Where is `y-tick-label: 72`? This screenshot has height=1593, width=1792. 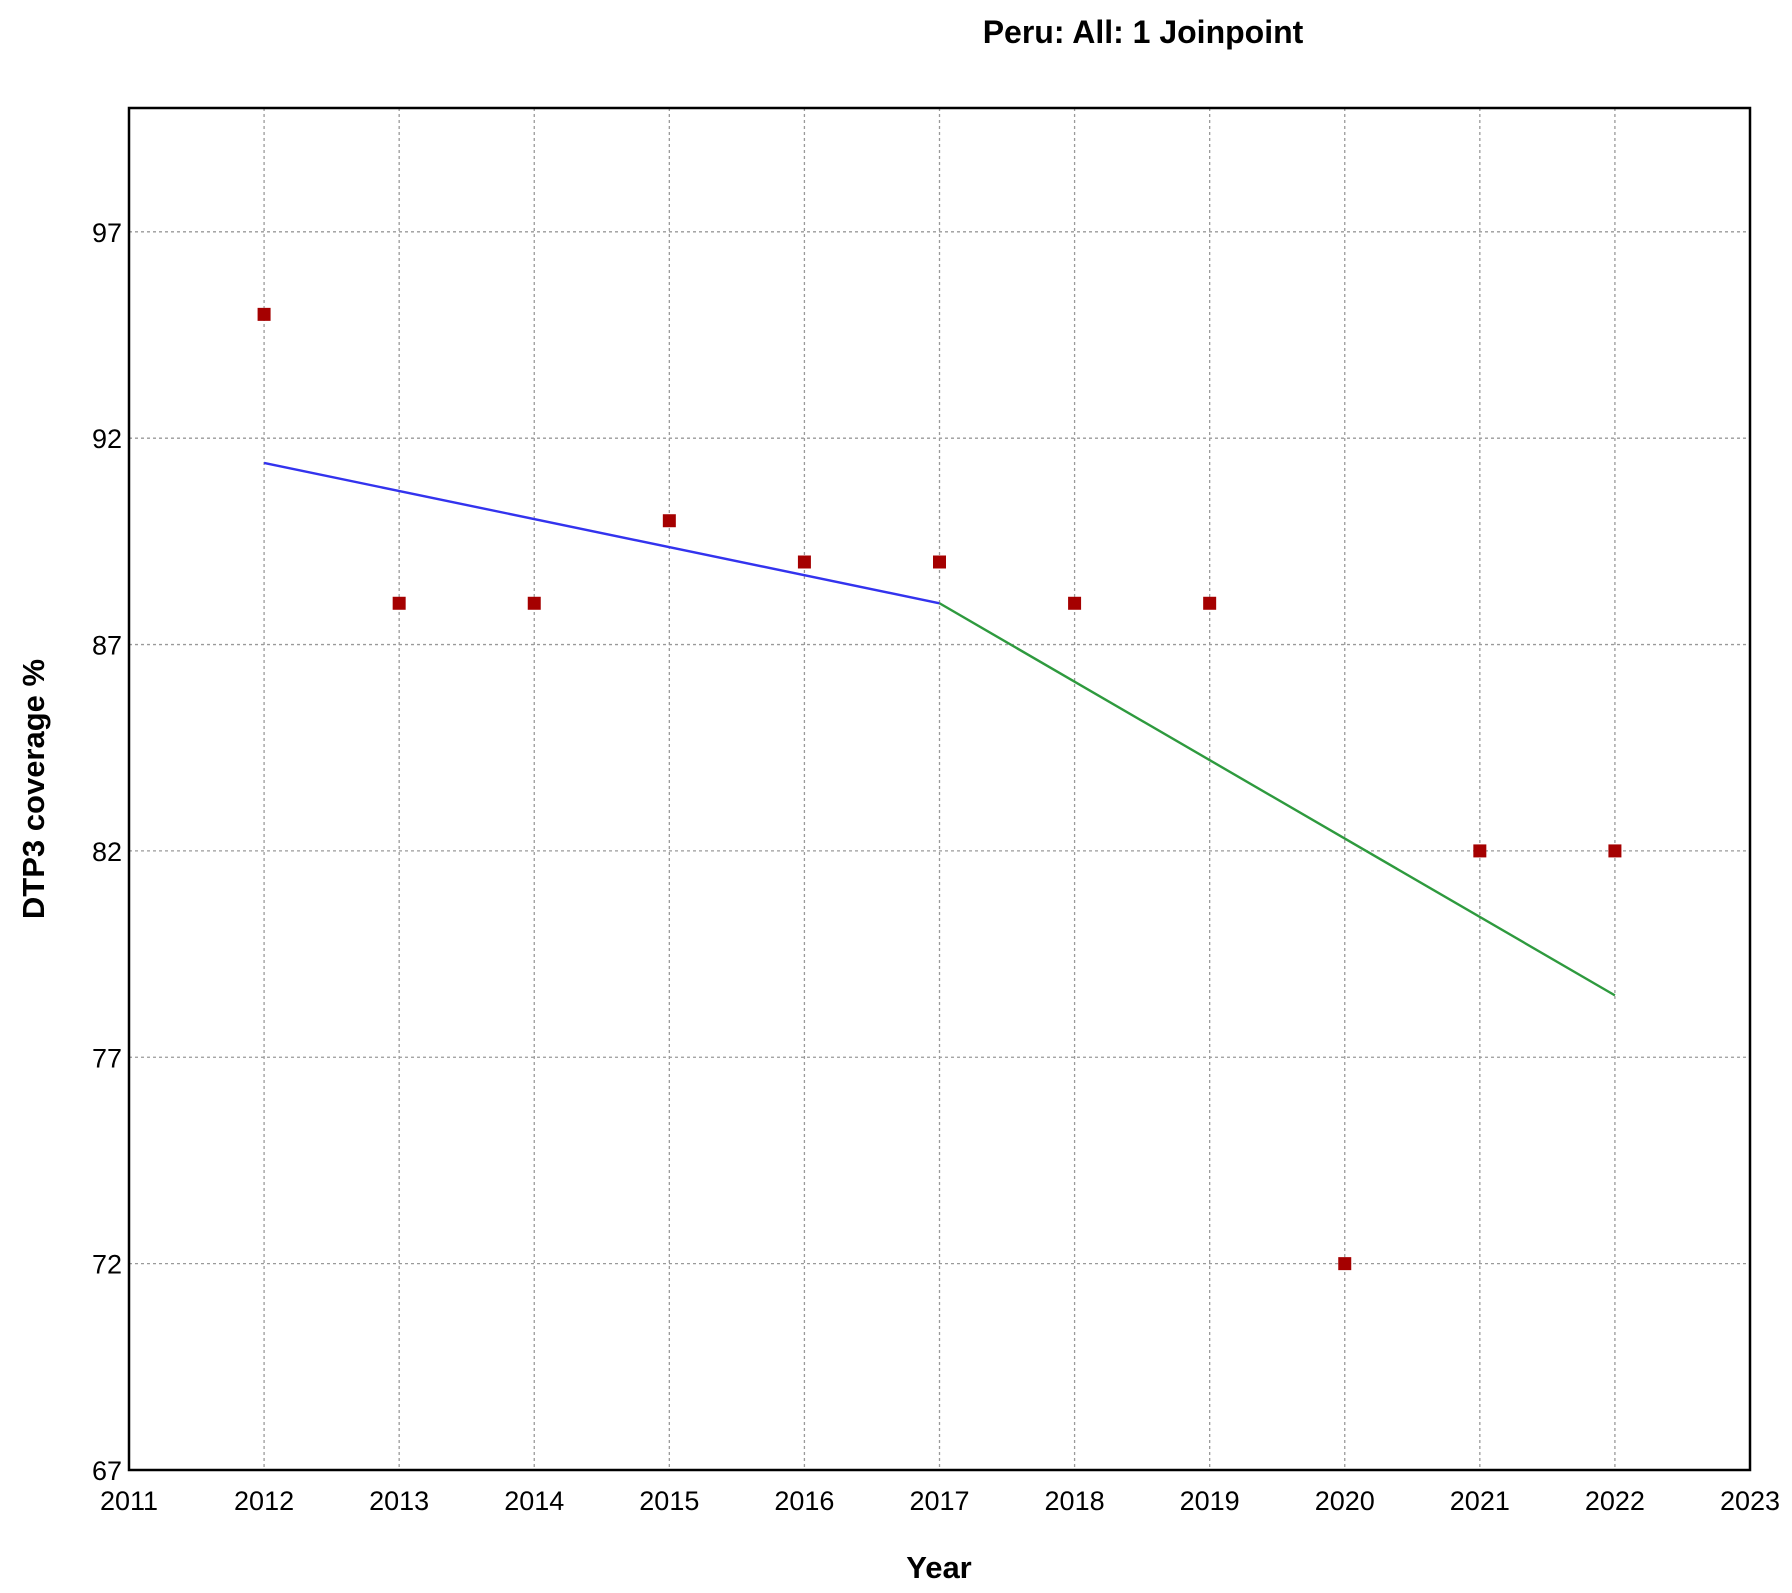
y-tick-label: 72 is located at coordinates (107, 1265).